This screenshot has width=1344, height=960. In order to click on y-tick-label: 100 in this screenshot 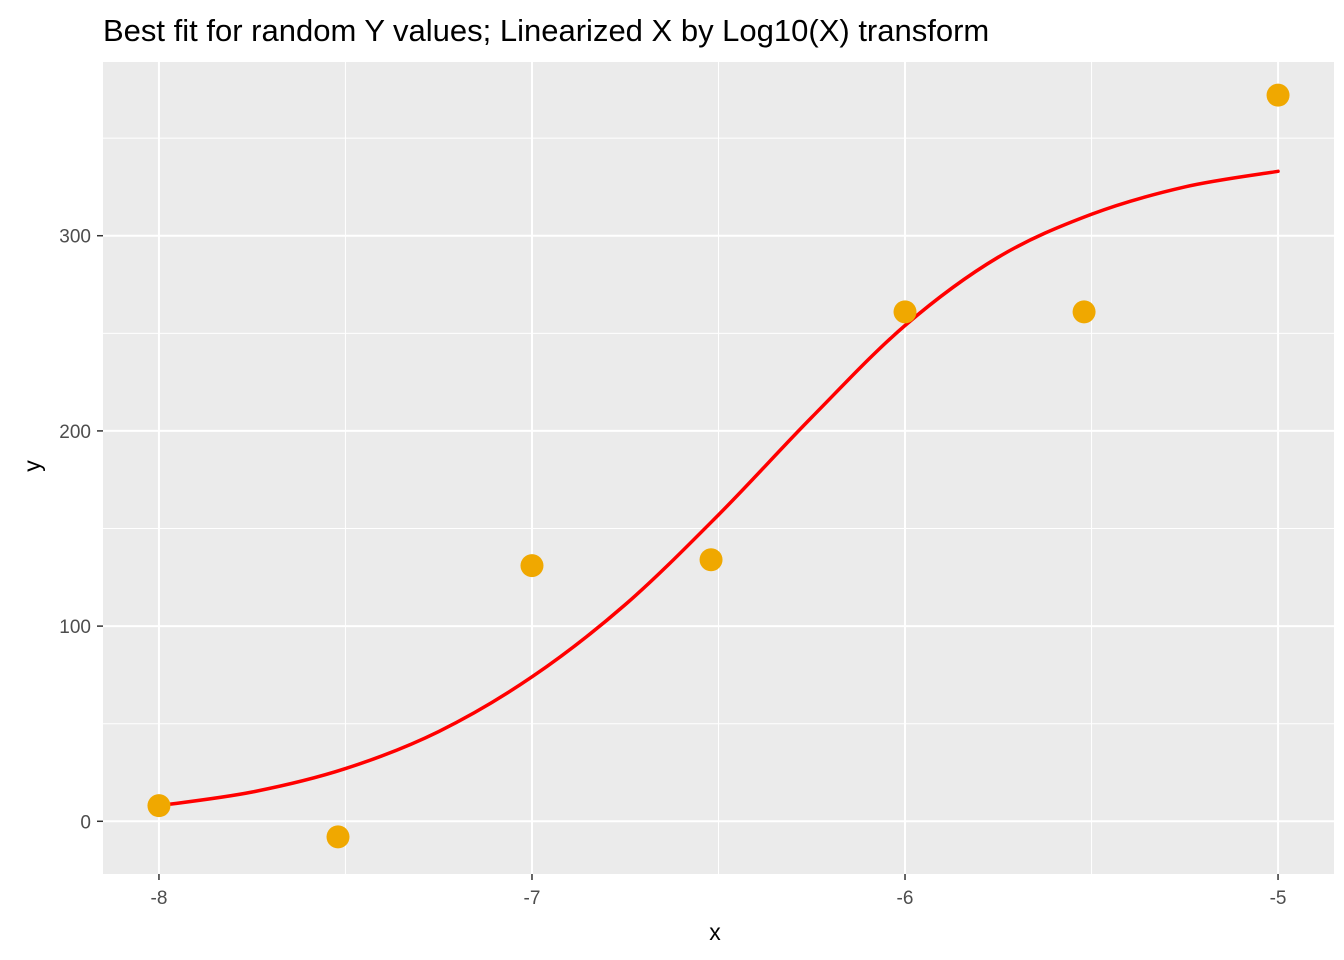, I will do `click(75, 627)`.